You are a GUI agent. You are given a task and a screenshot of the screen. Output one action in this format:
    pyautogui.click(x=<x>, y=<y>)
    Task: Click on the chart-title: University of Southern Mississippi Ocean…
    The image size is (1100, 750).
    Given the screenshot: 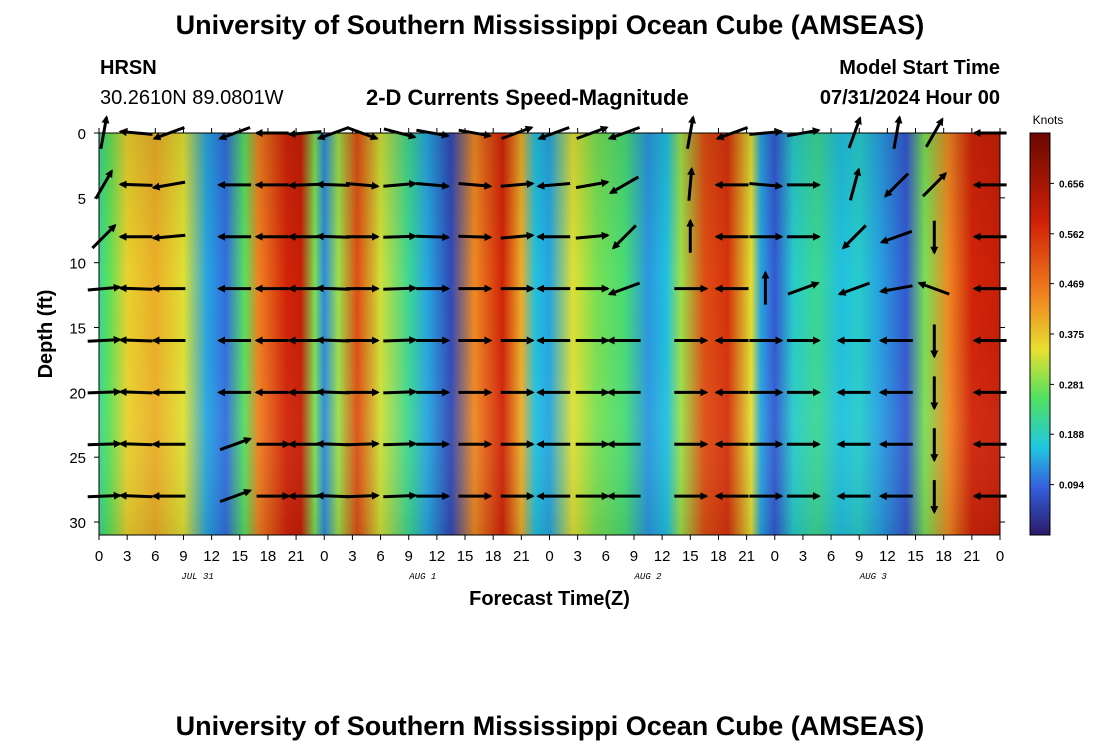 What is the action you would take?
    pyautogui.click(x=550, y=25)
    